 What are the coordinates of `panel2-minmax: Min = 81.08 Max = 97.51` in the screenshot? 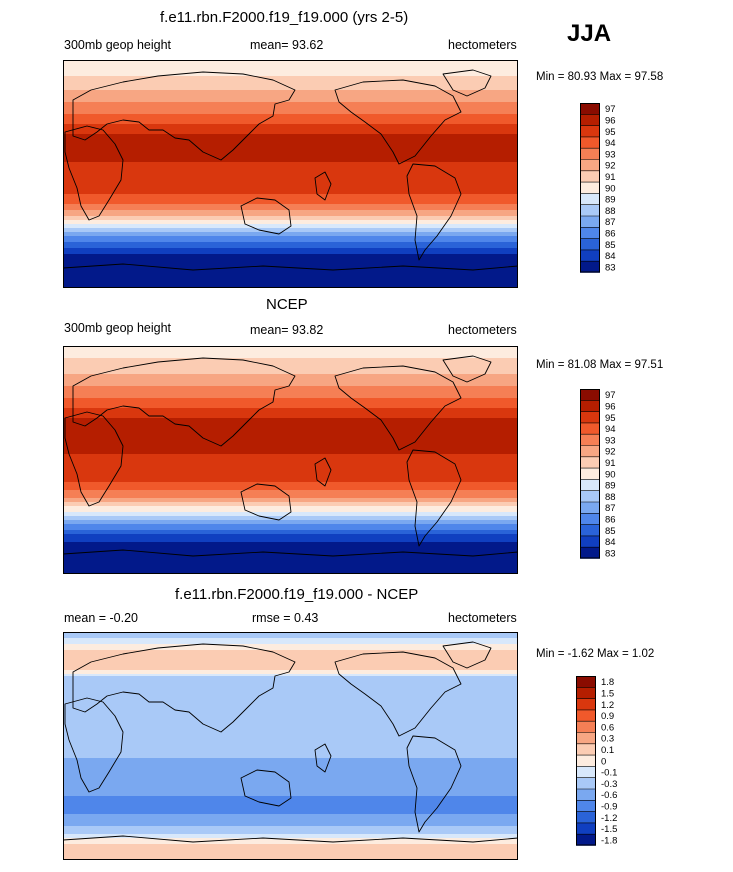 It's located at (600, 365).